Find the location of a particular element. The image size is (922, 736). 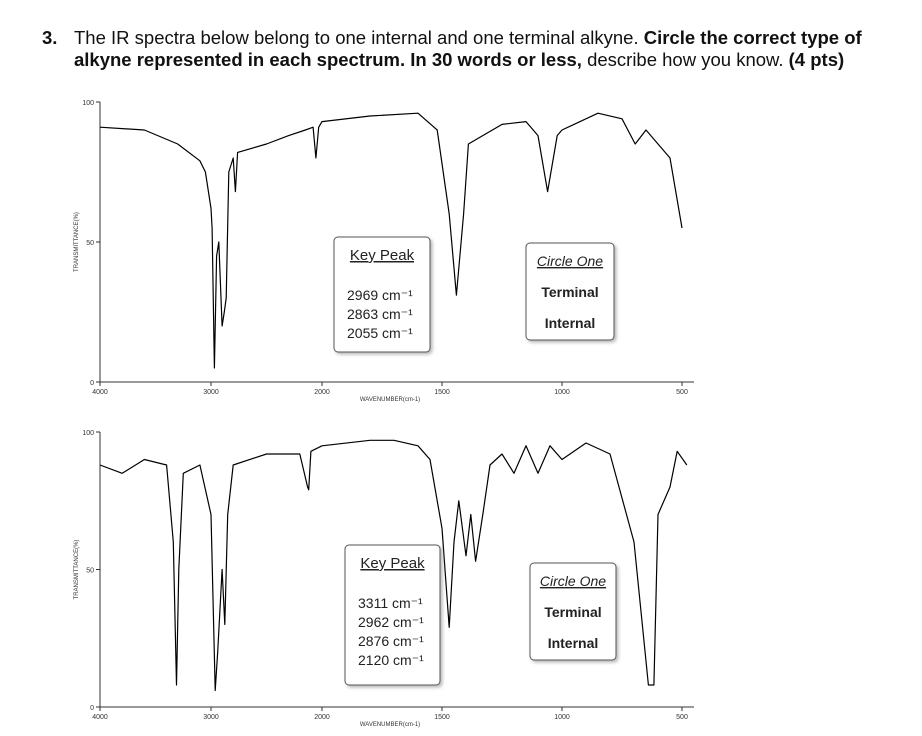

question-segment: describe how you know. is located at coordinates (685, 59).